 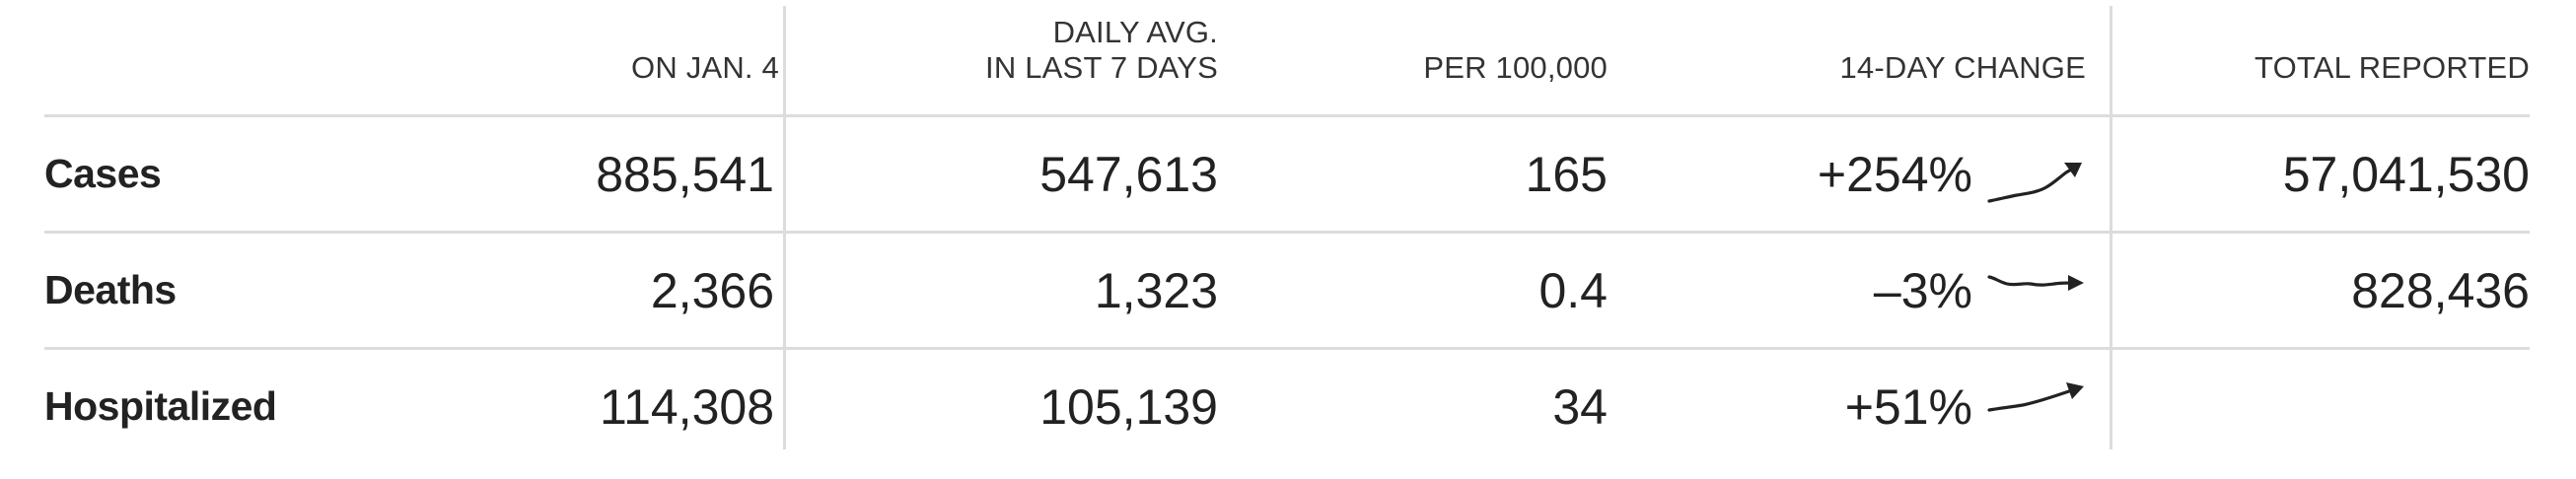 What do you see at coordinates (1573, 290) in the screenshot?
I see `cell-per-100000: 0.4` at bounding box center [1573, 290].